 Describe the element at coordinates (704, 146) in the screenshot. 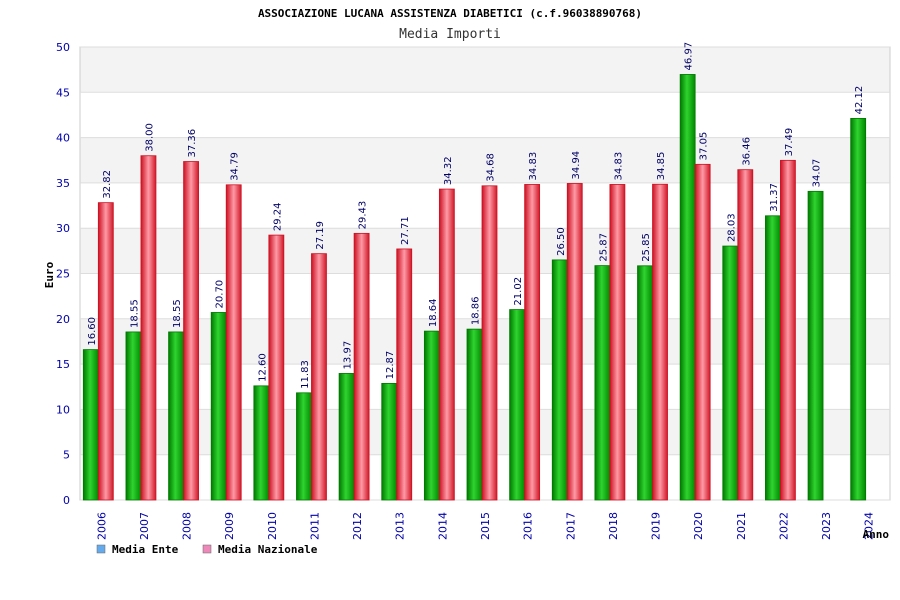

I see `data-label: 37.05` at that location.